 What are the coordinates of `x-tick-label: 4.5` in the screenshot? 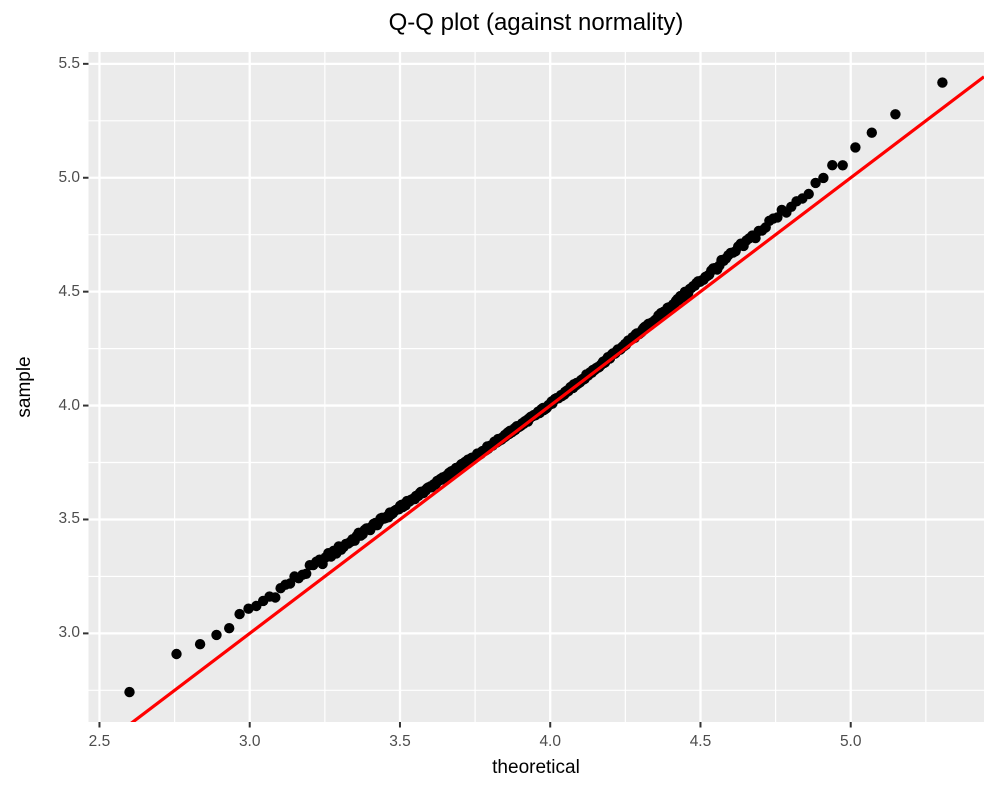 It's located at (700, 741).